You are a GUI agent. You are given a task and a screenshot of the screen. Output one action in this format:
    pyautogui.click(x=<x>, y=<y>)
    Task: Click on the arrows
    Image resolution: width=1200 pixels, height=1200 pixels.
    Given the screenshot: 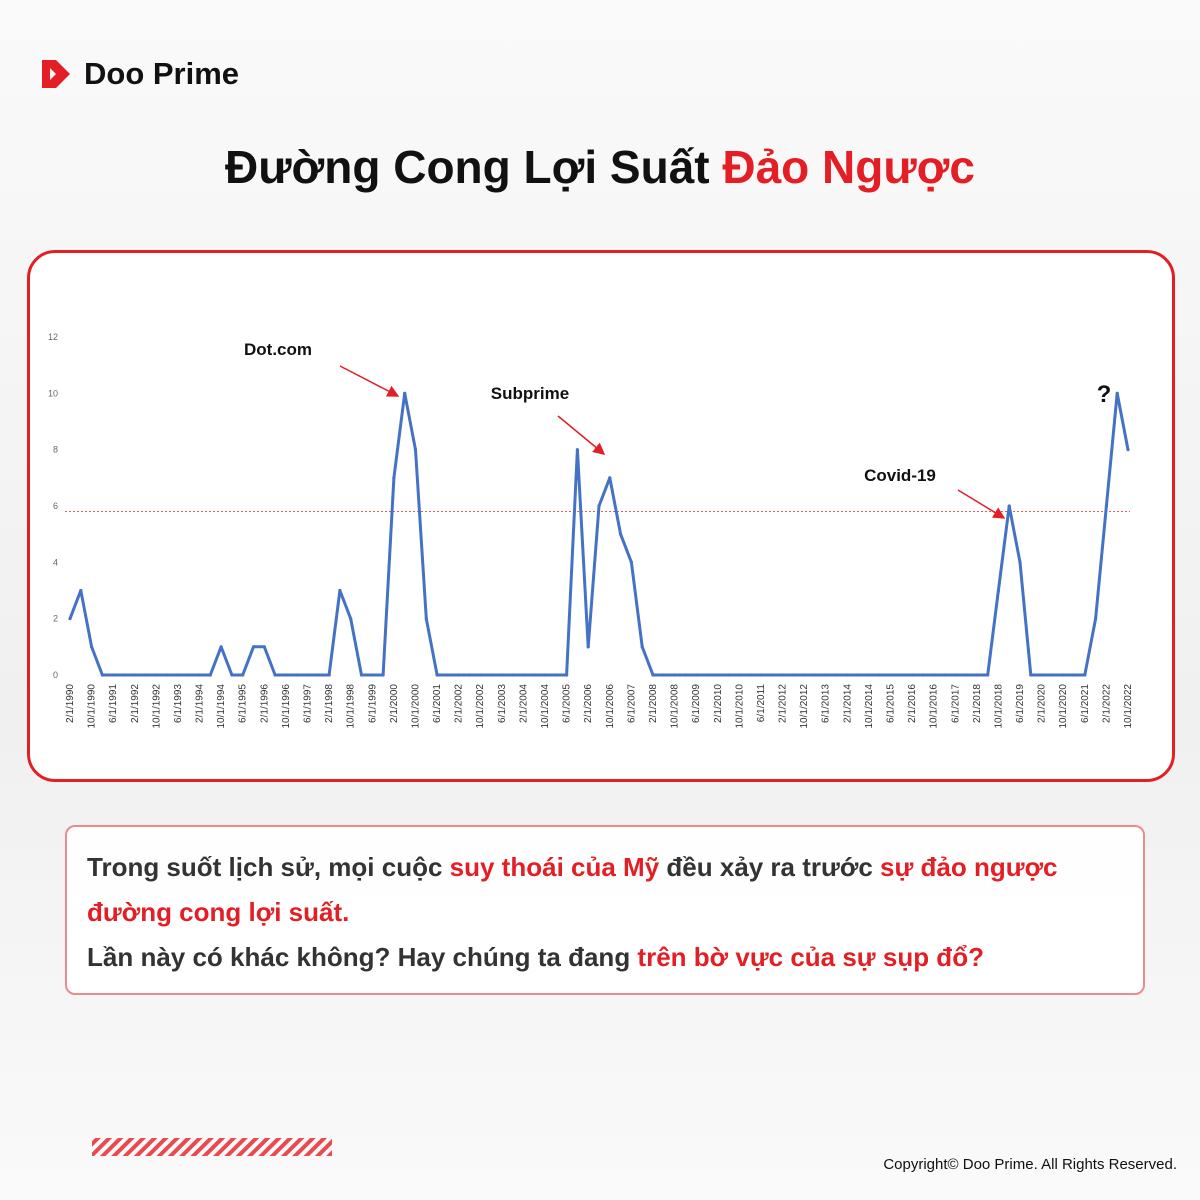 What is the action you would take?
    pyautogui.click(x=672, y=442)
    